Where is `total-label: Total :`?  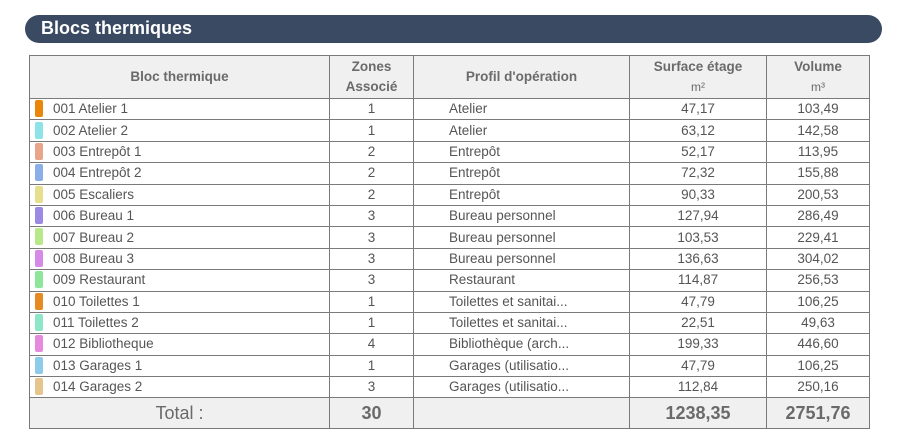 total-label: Total : is located at coordinates (179, 413).